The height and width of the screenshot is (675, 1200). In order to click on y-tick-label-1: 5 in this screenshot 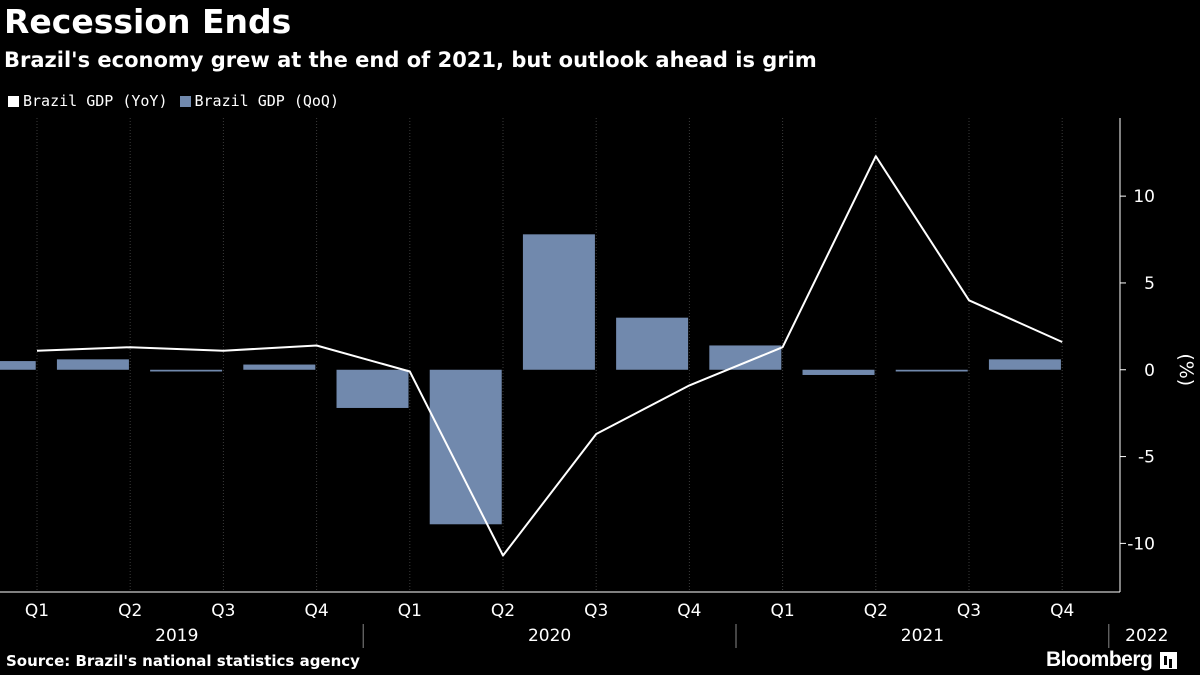, I will do `click(1149, 284)`.